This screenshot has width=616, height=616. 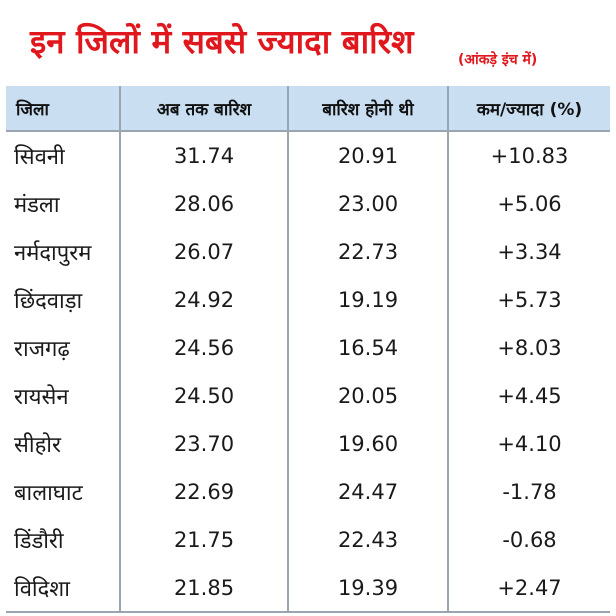 What do you see at coordinates (529, 395) in the screenshot?
I see `difference-cell: +4.45` at bounding box center [529, 395].